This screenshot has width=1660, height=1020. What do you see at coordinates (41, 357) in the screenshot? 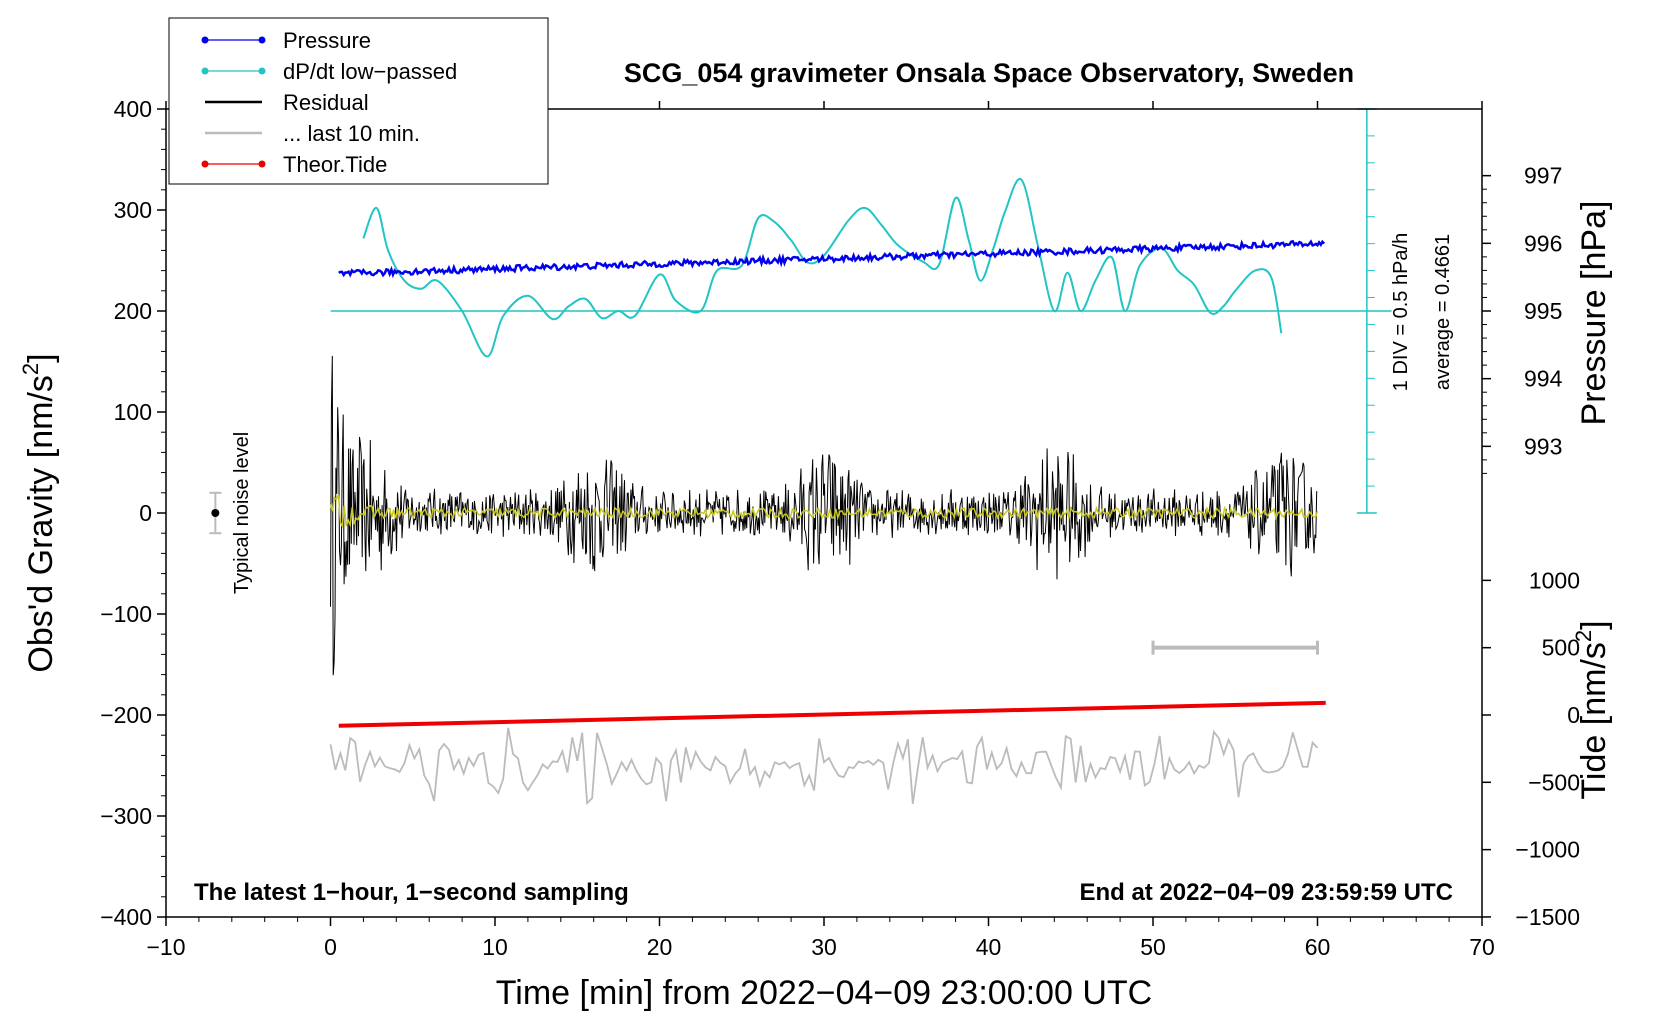
I see `y-axis-title-gravity-end: ]` at bounding box center [41, 357].